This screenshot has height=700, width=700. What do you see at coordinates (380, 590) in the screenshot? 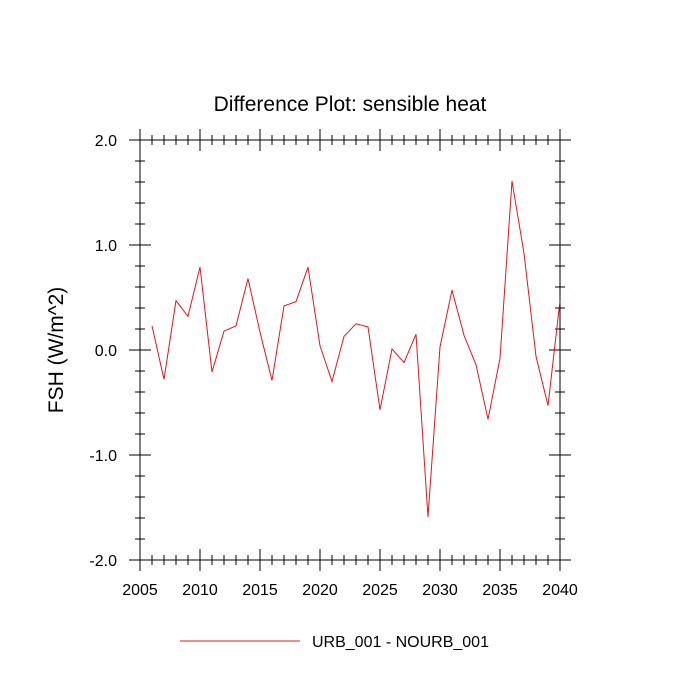
I see `x-tick-label: 2025` at bounding box center [380, 590].